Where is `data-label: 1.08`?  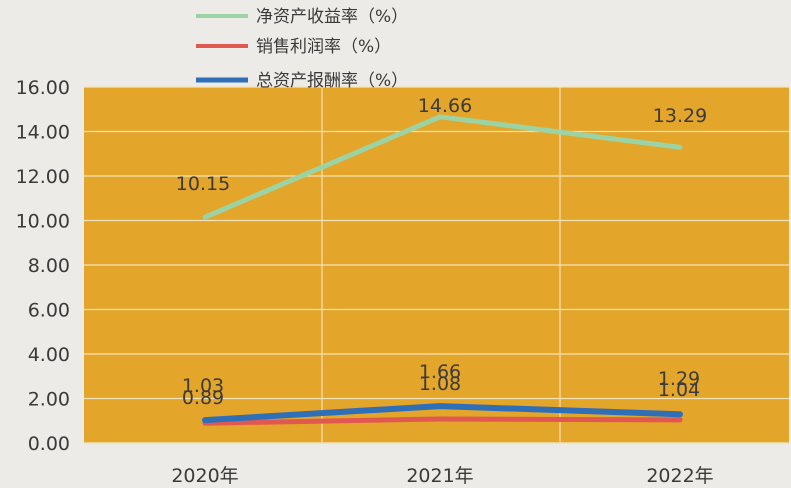 data-label: 1.08 is located at coordinates (440, 384).